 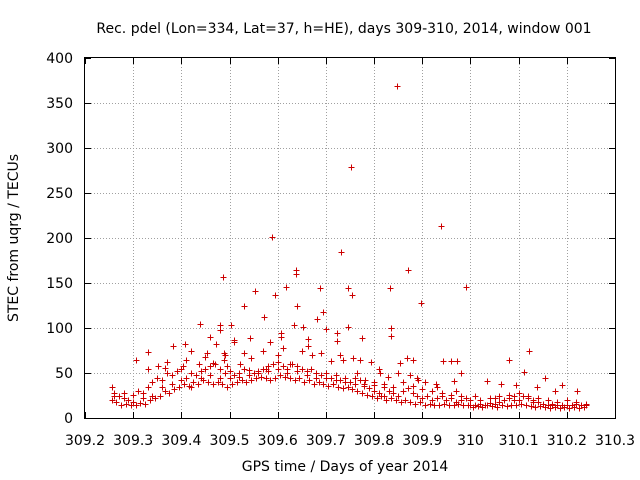 I want to click on x-tick-label: 310, so click(x=470, y=441).